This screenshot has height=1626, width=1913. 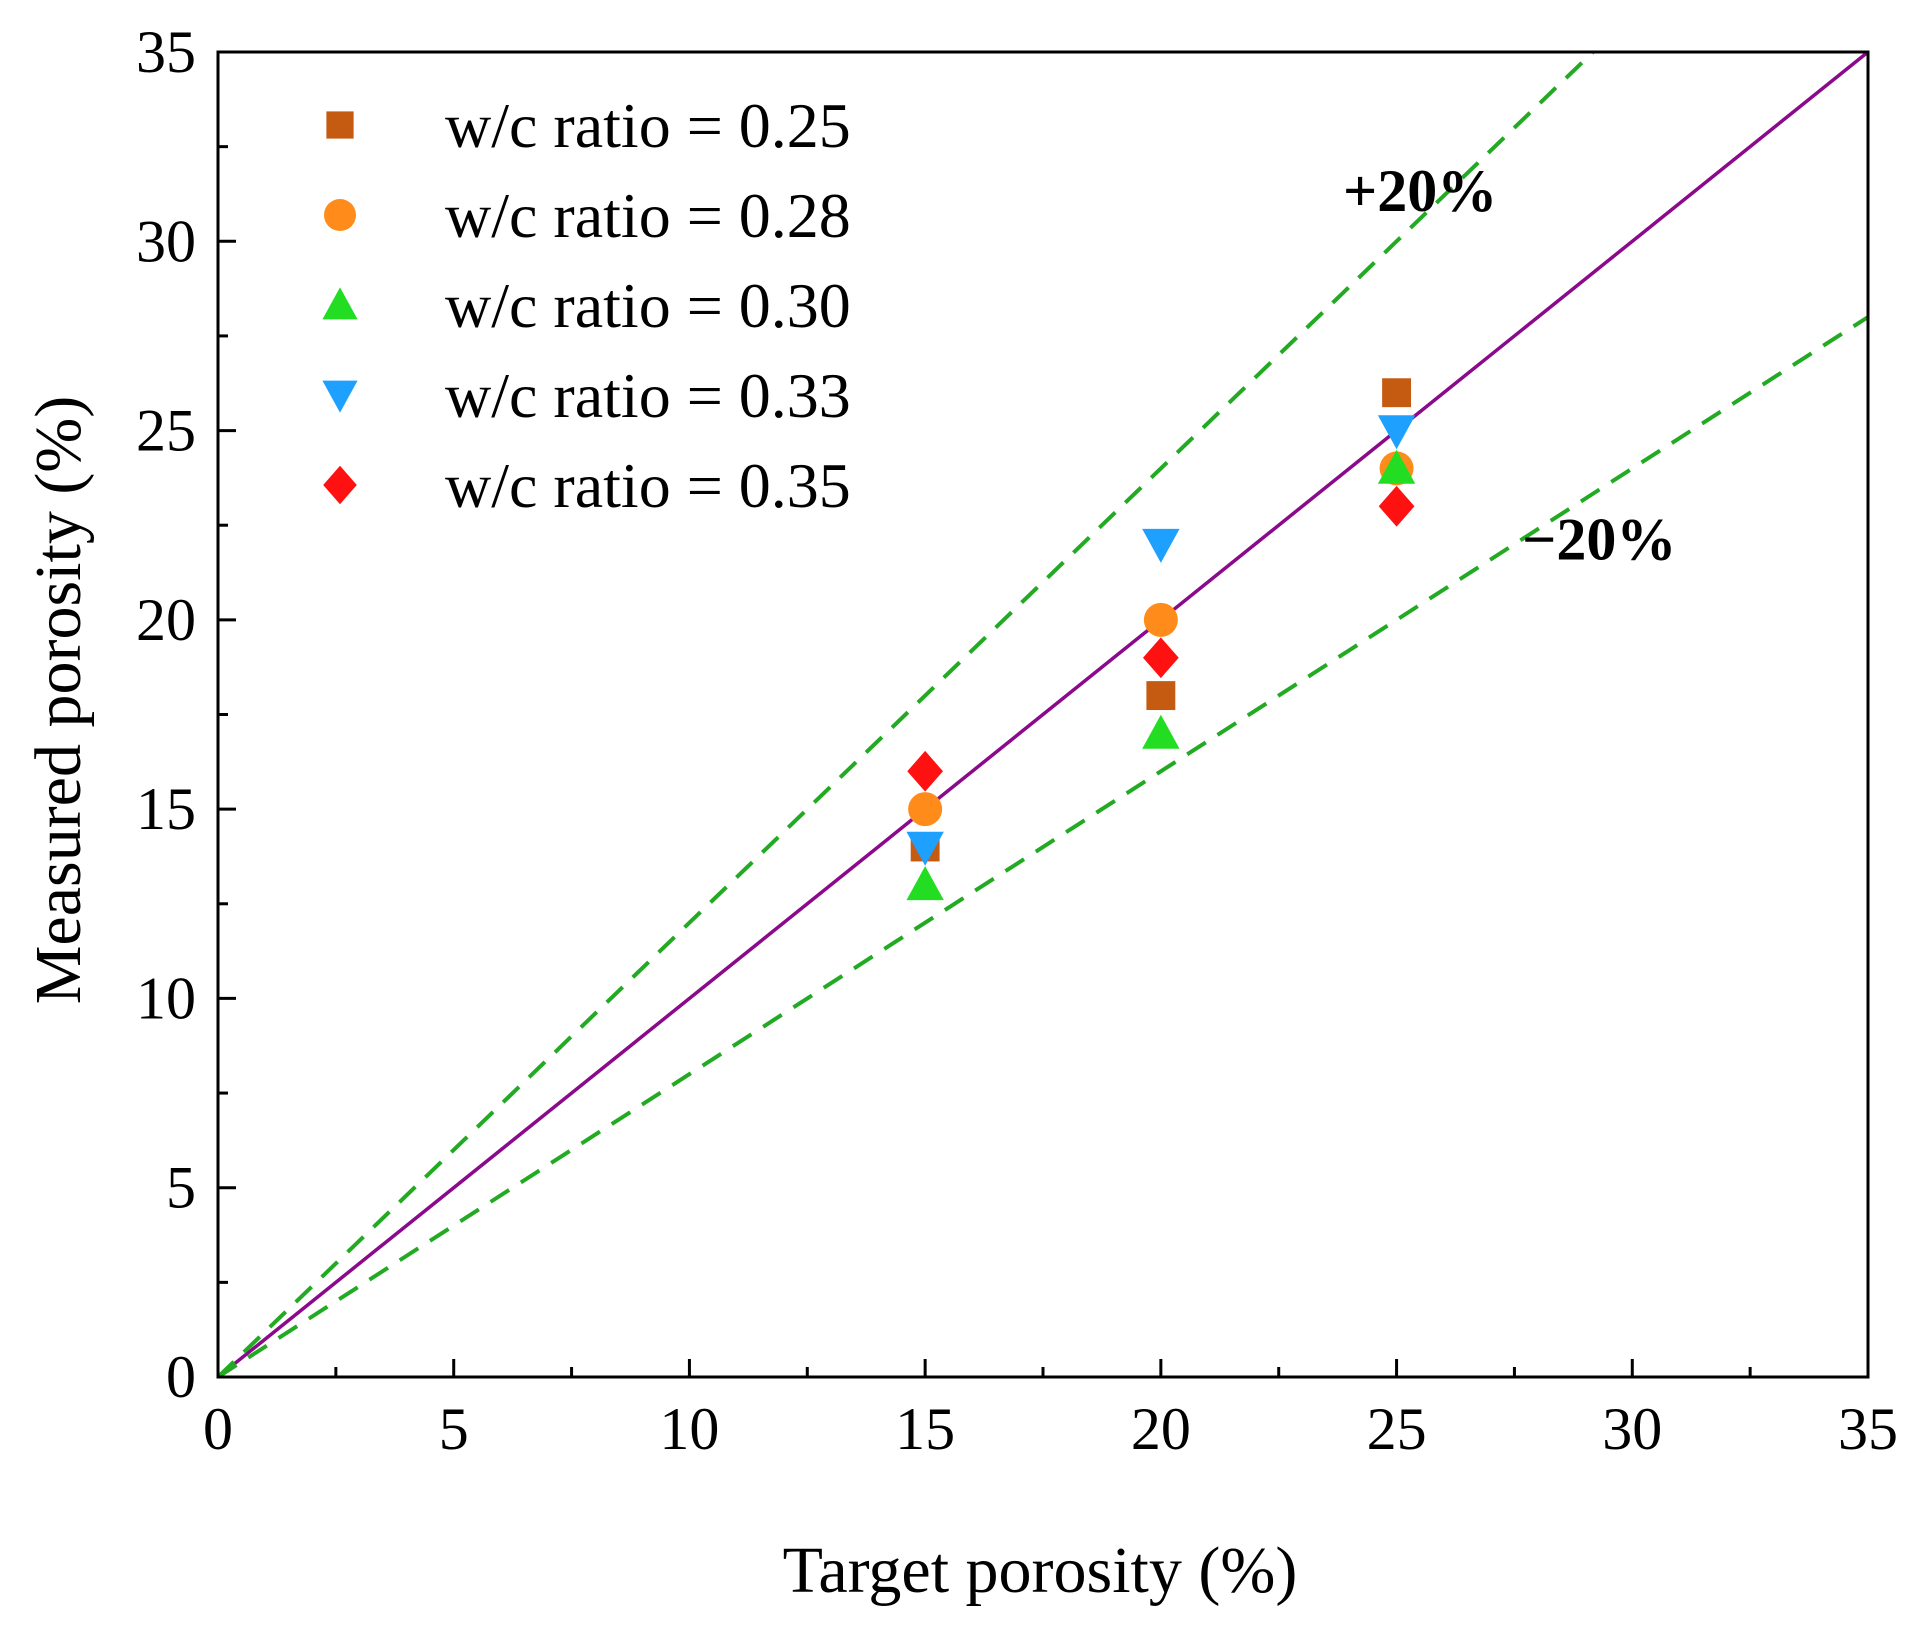 I want to click on x-tick-label: 20, so click(x=1161, y=1429).